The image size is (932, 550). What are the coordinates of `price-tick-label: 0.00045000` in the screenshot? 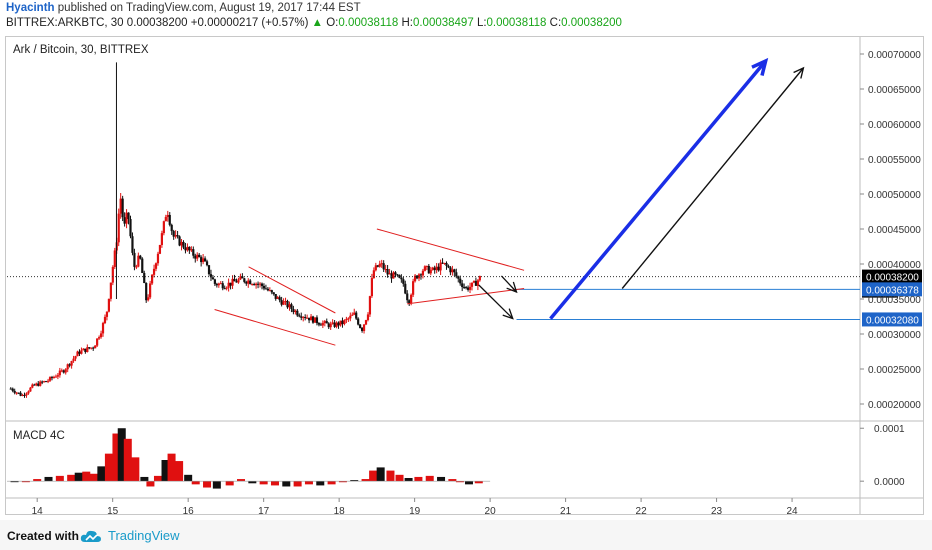 It's located at (894, 230).